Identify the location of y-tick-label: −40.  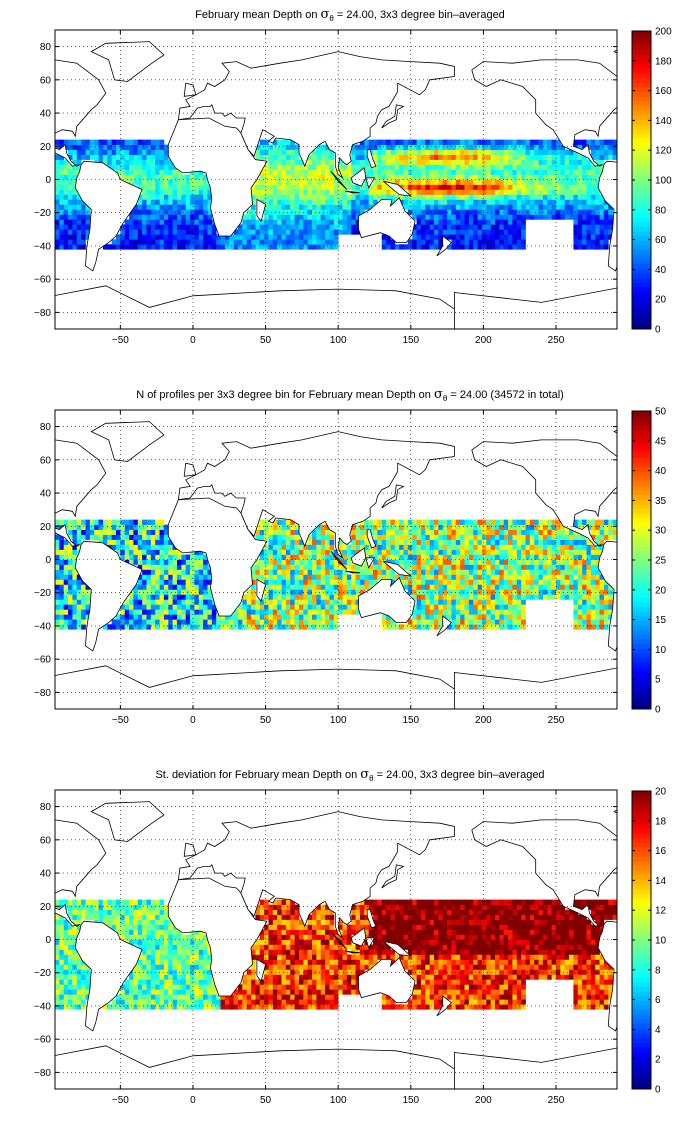
(42, 626).